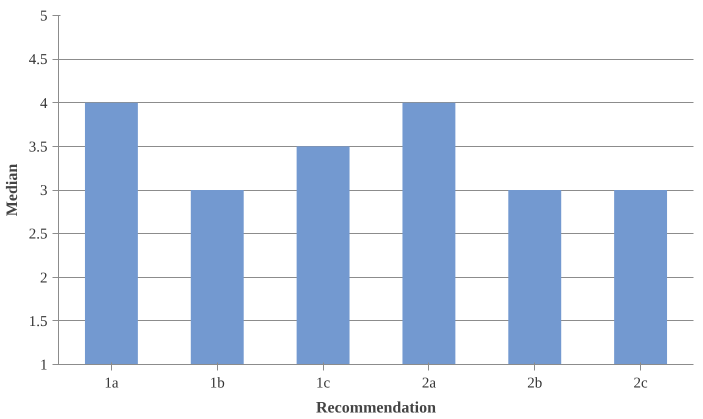 Image resolution: width=703 pixels, height=419 pixels. What do you see at coordinates (12, 190) in the screenshot?
I see `y-axis-title: Median` at bounding box center [12, 190].